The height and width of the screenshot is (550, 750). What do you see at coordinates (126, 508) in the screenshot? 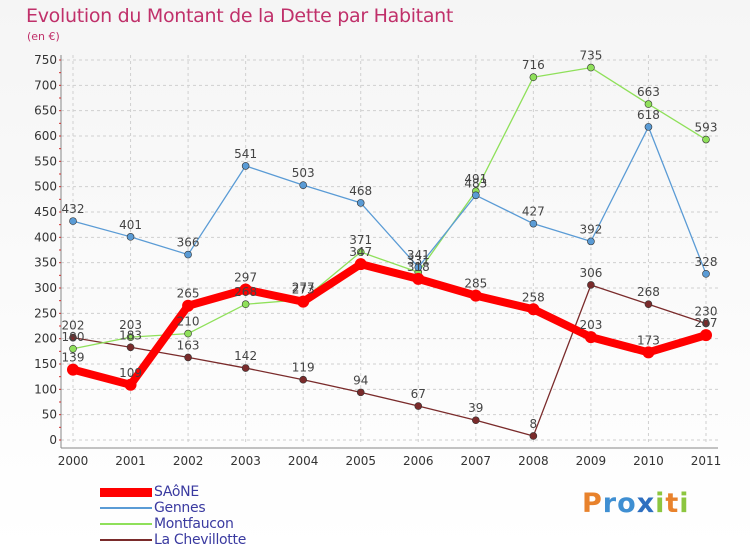
I see `legend-swatch-gennes` at bounding box center [126, 508].